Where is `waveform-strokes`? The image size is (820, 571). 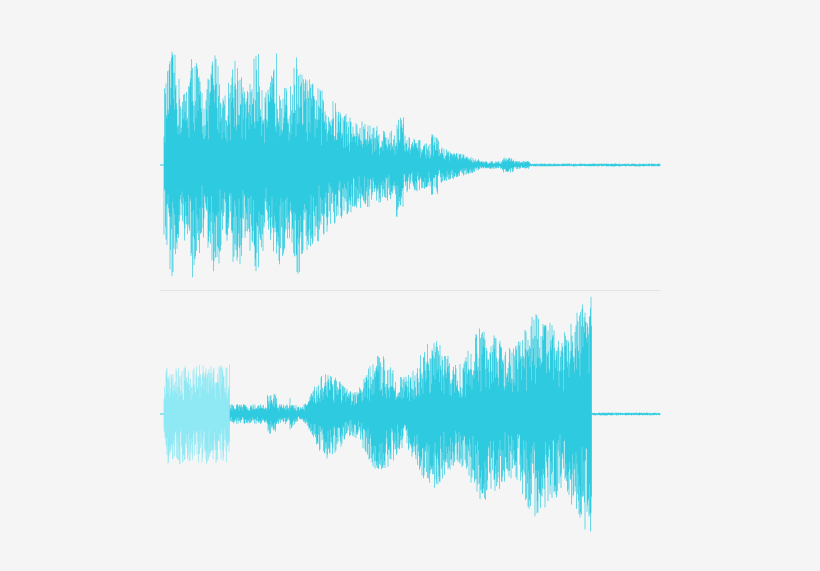 waveform-strokes is located at coordinates (196, 414).